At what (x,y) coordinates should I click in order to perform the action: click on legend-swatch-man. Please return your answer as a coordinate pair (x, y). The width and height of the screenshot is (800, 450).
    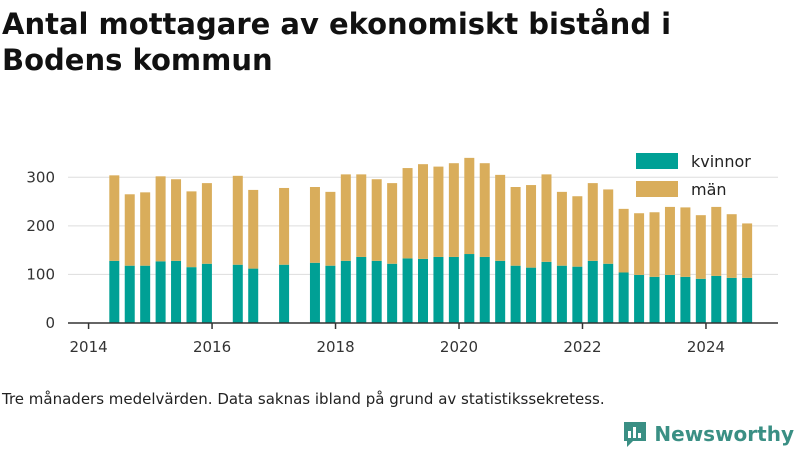
    Looking at the image, I should click on (657, 189).